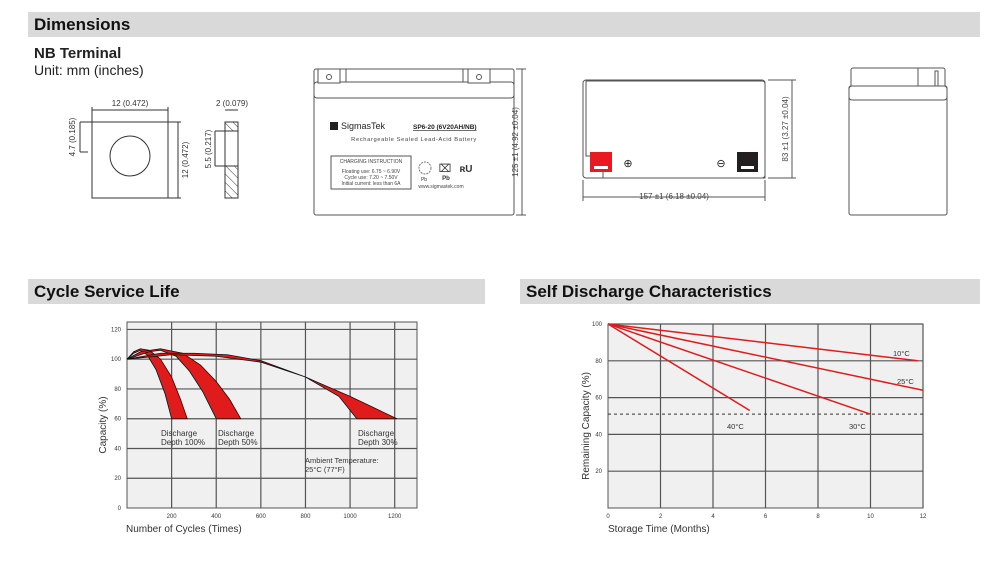  Describe the element at coordinates (627, 164) in the screenshot. I see `plus-icon: ⊕` at that location.